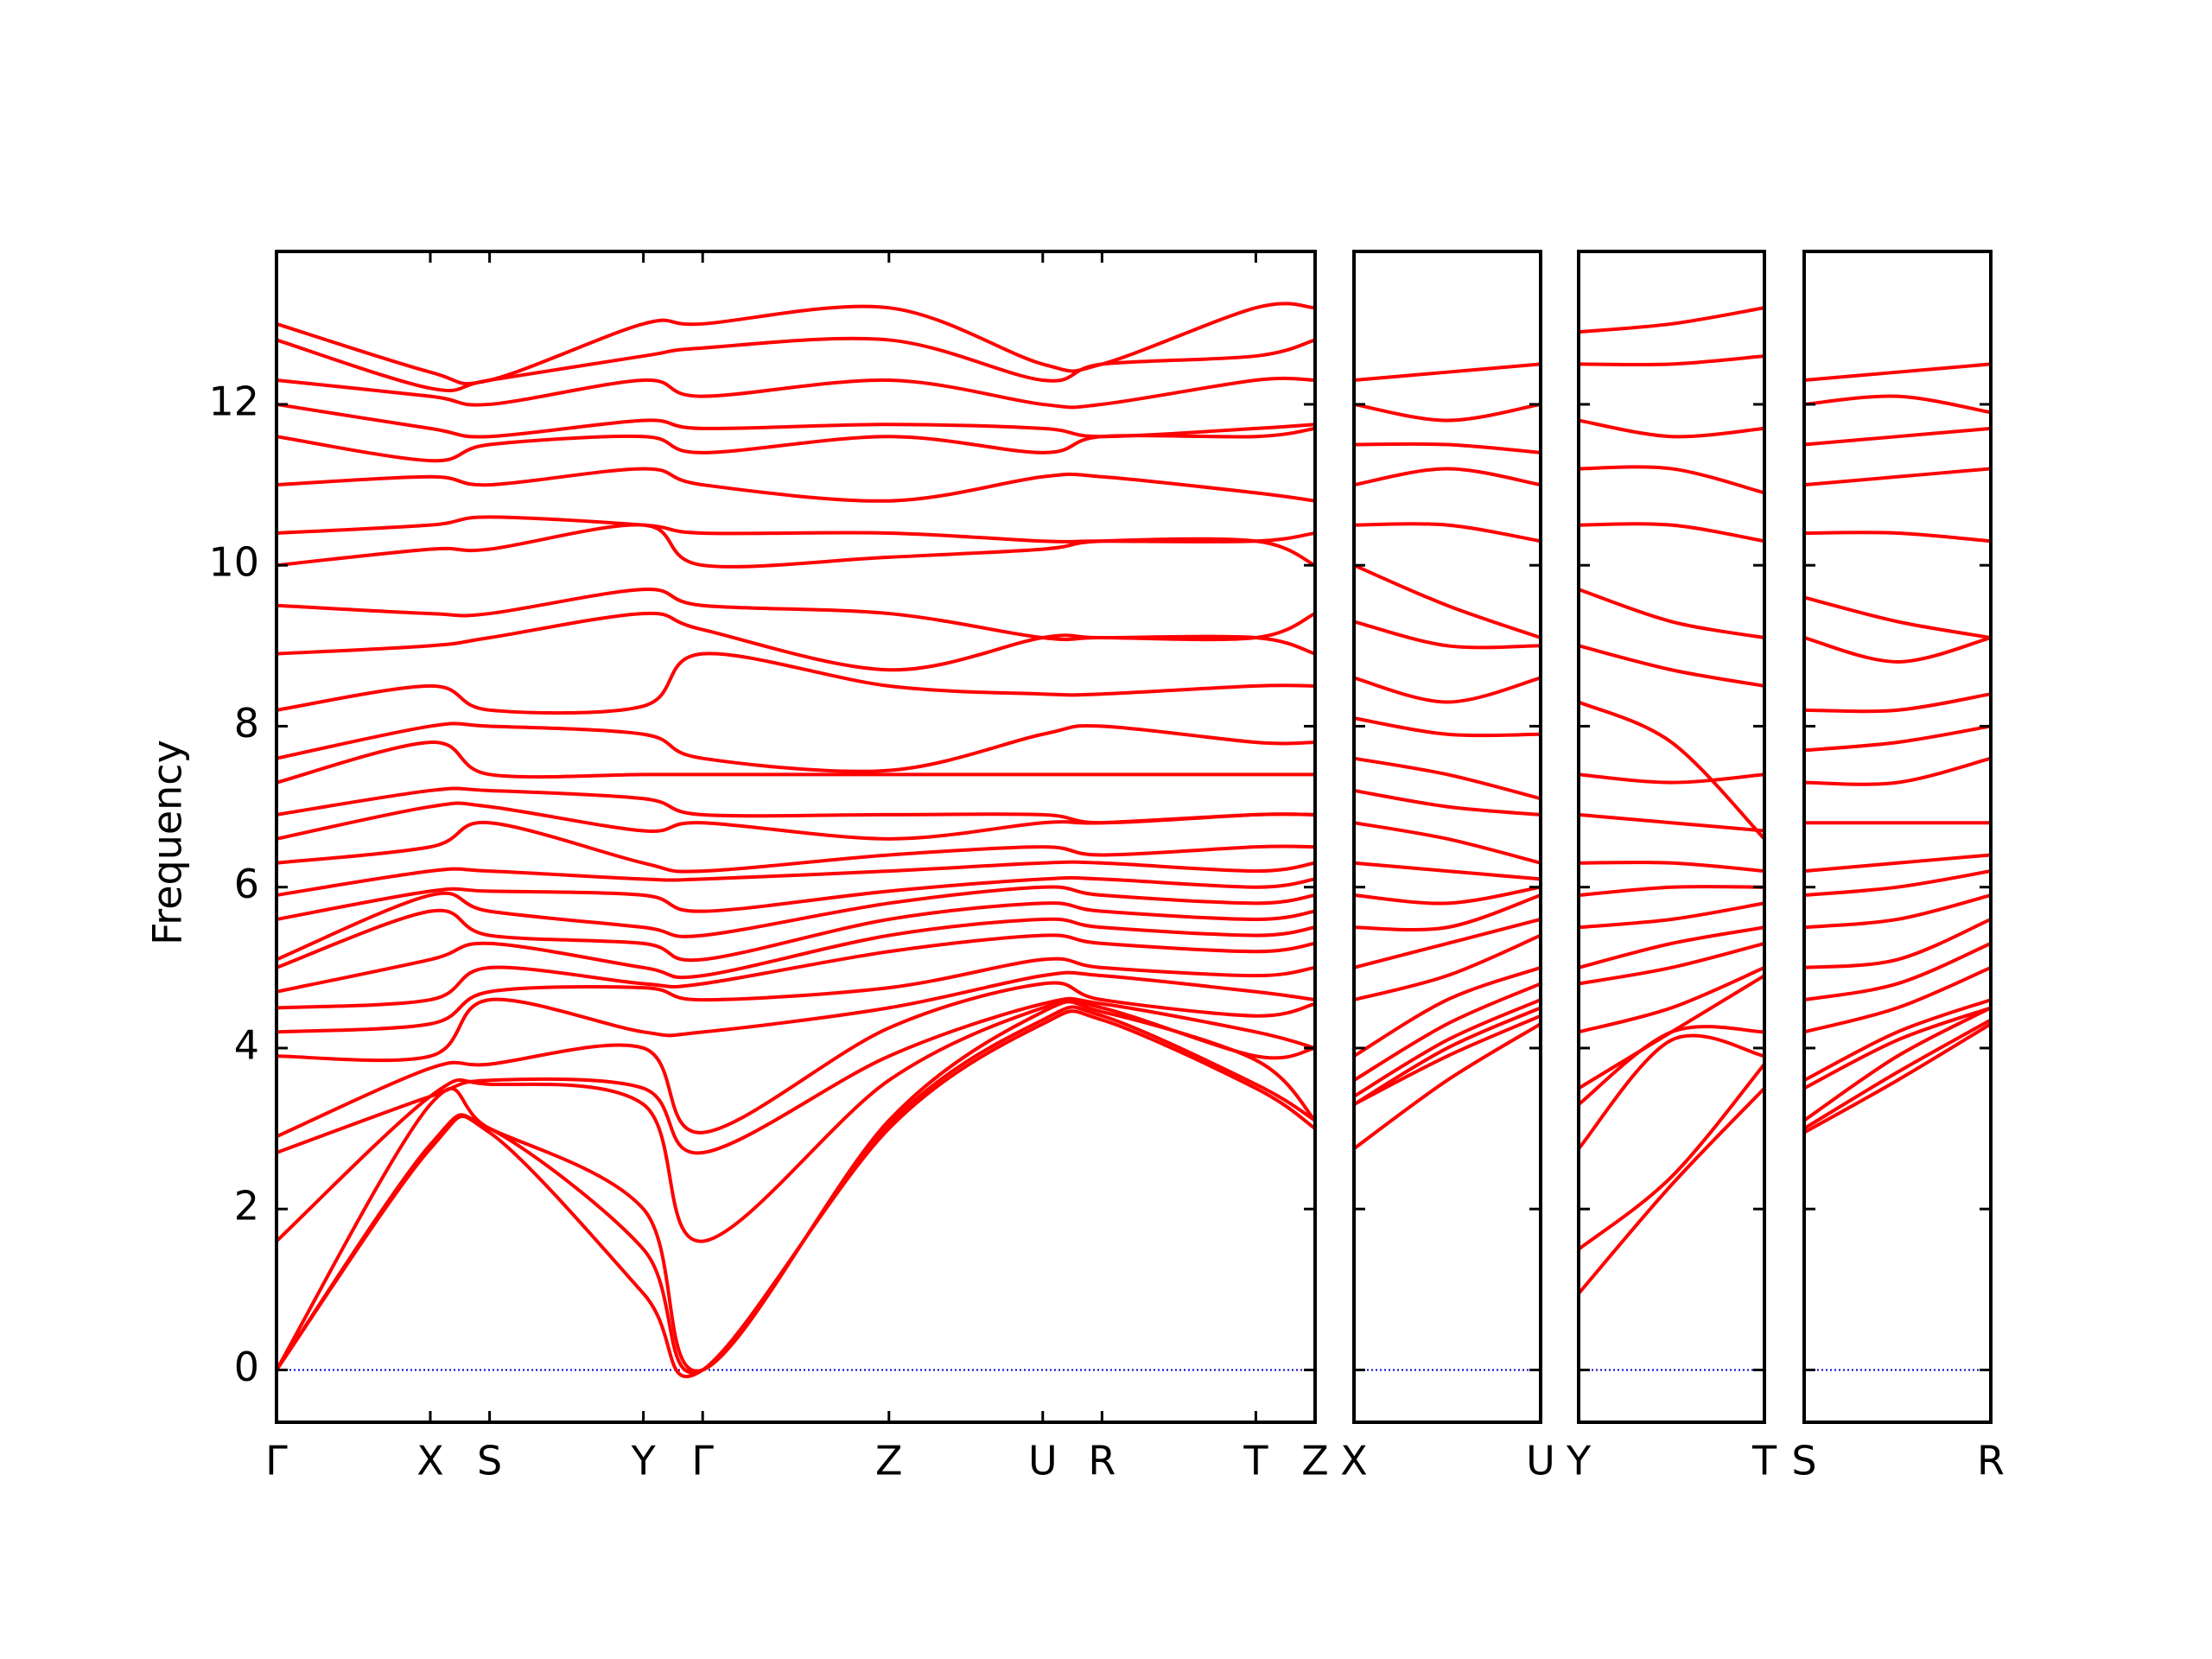 The height and width of the screenshot is (1659, 2212). I want to click on x-tick-label: Γ, so click(702, 1461).